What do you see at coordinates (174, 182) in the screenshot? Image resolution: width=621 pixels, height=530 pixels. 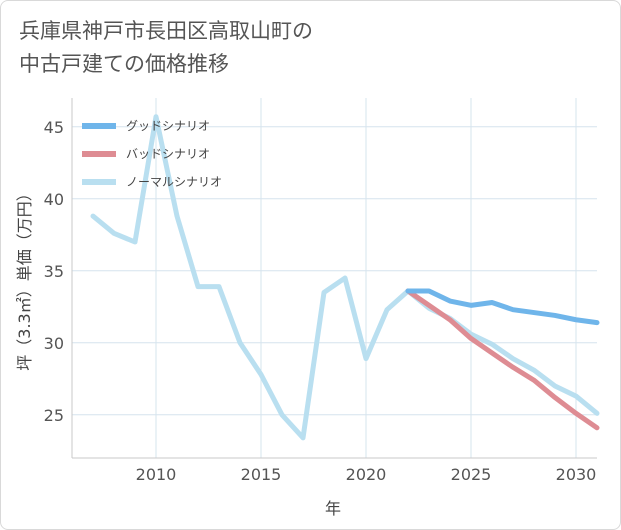 I see `legend-label: ノーマルシナリオ` at bounding box center [174, 182].